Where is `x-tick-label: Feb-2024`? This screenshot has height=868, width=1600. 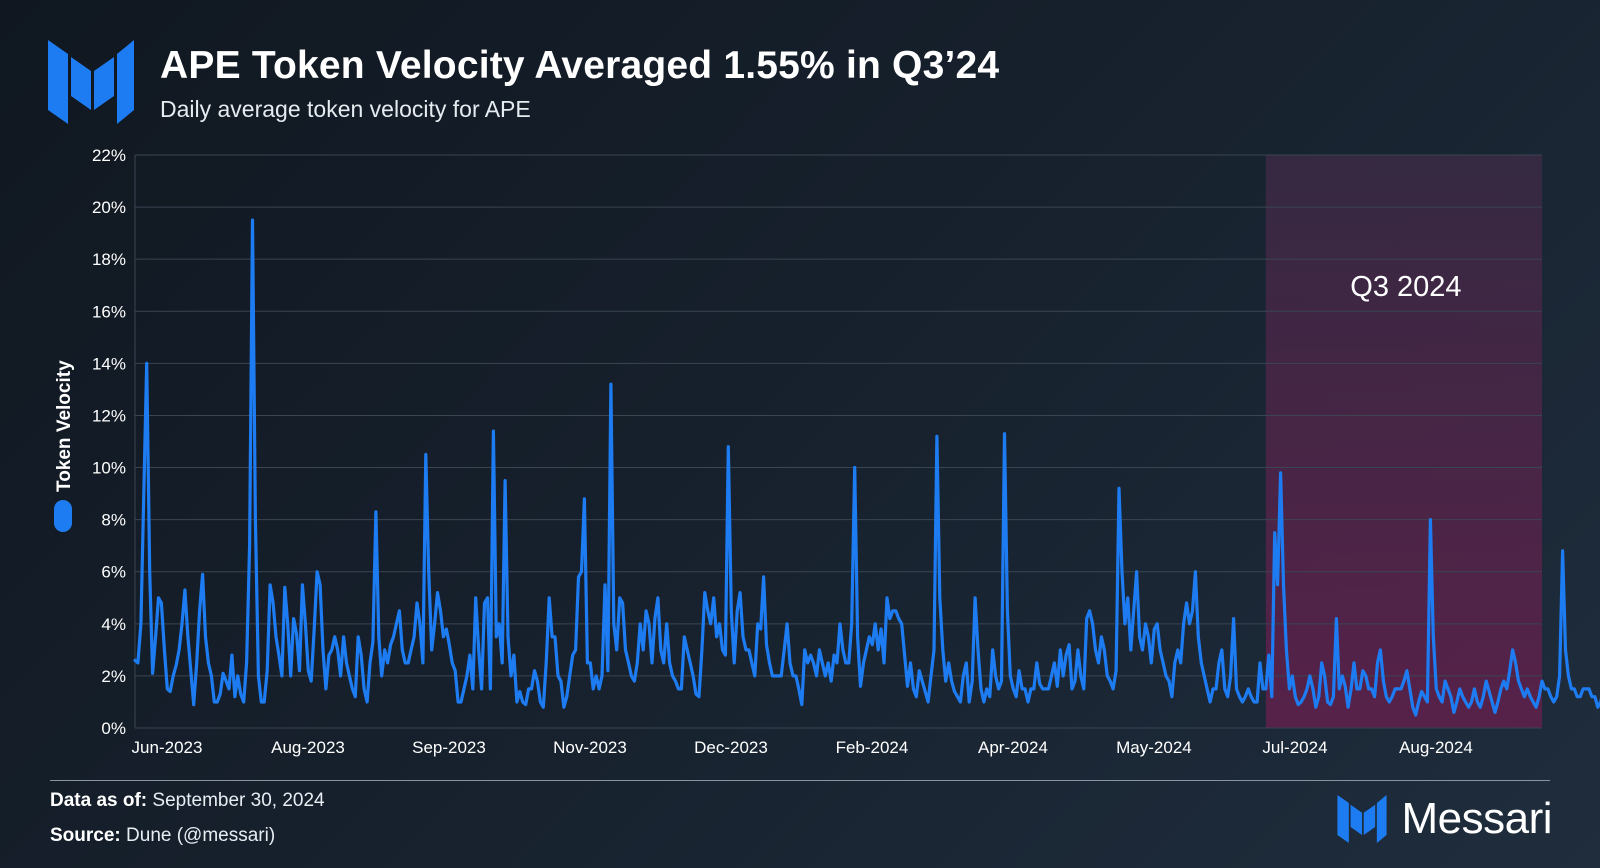 x-tick-label: Feb-2024 is located at coordinates (872, 747).